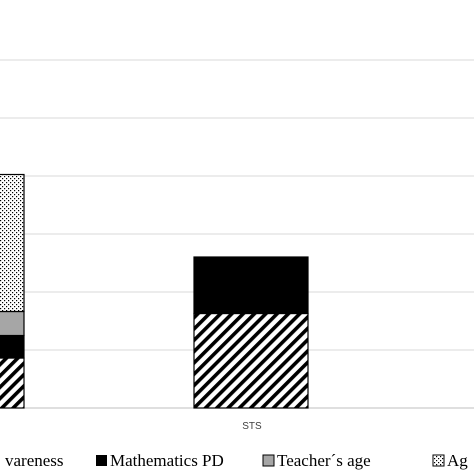  I want to click on legend-label-mathematics-pd: Mathematics PD, so click(167, 460).